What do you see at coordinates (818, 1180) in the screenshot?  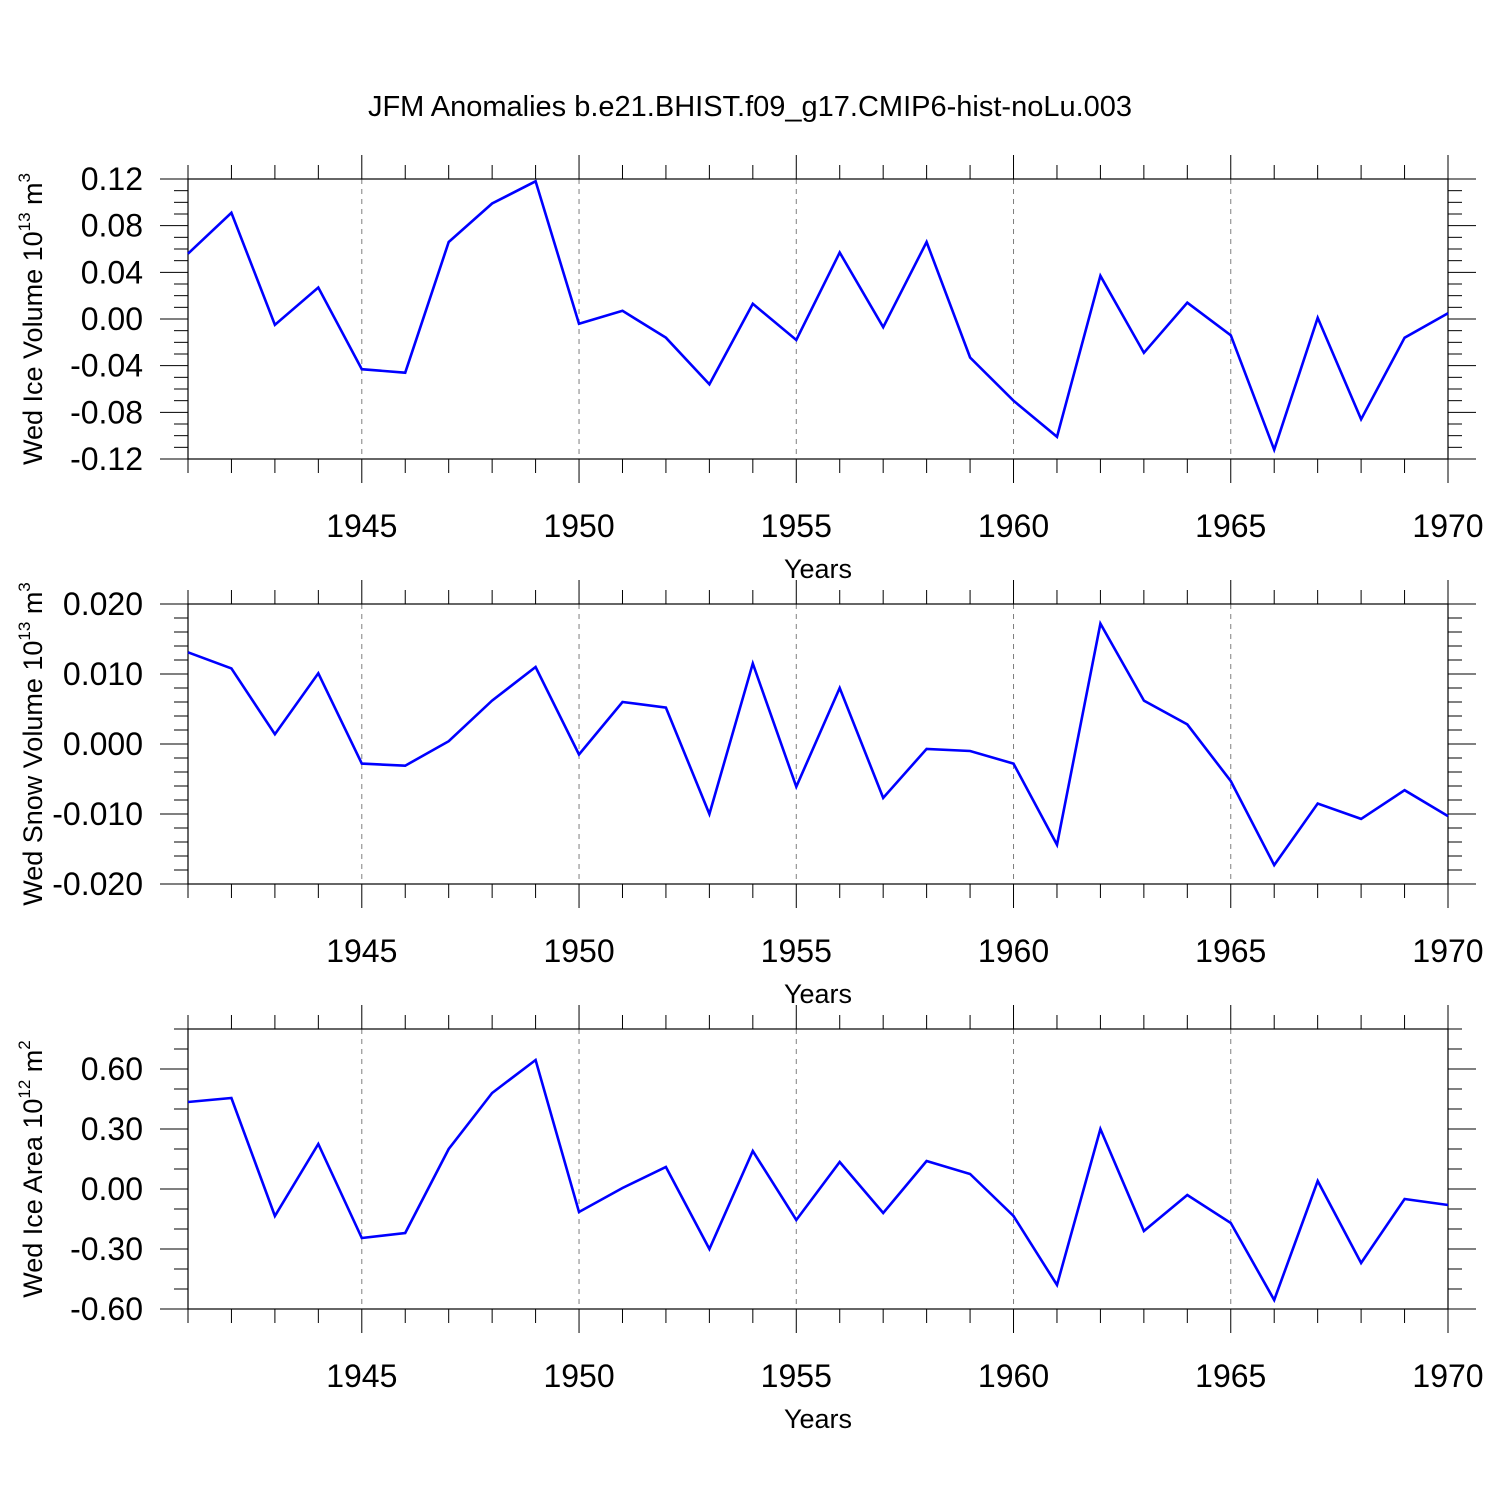 I see `series-line` at bounding box center [818, 1180].